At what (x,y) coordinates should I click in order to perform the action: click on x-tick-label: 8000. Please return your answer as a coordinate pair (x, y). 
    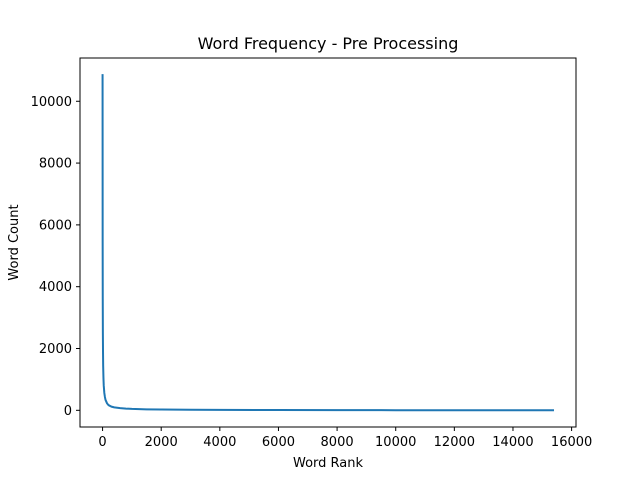
    Looking at the image, I should click on (337, 442).